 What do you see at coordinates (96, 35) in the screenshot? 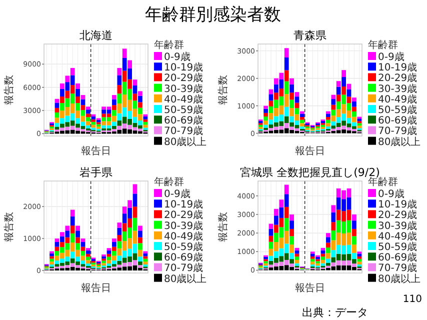
I see `chart-title: 北海道` at bounding box center [96, 35].